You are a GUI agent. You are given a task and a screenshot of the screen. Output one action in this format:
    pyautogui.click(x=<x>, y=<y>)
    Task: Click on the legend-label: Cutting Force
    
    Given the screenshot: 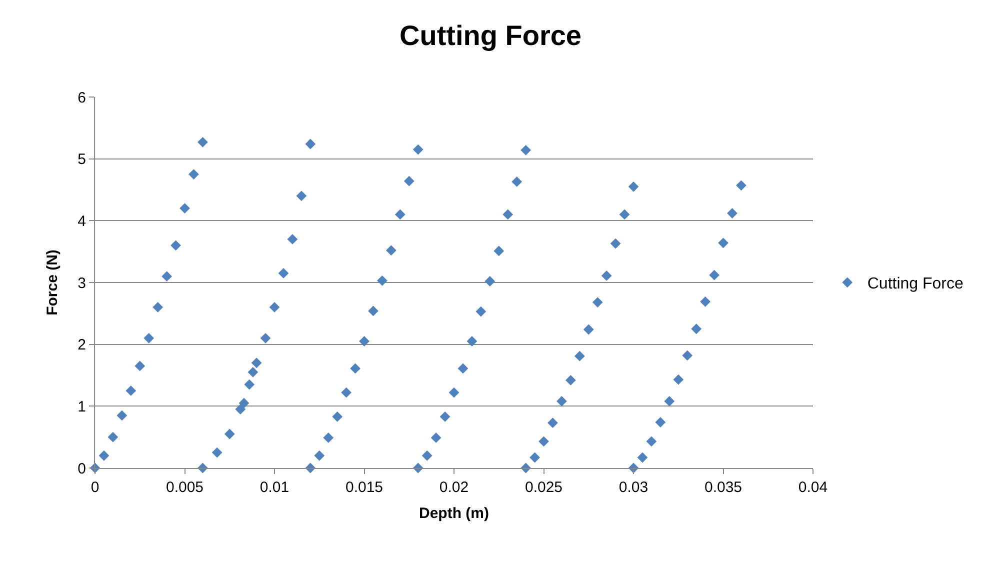 What is the action you would take?
    pyautogui.click(x=915, y=284)
    